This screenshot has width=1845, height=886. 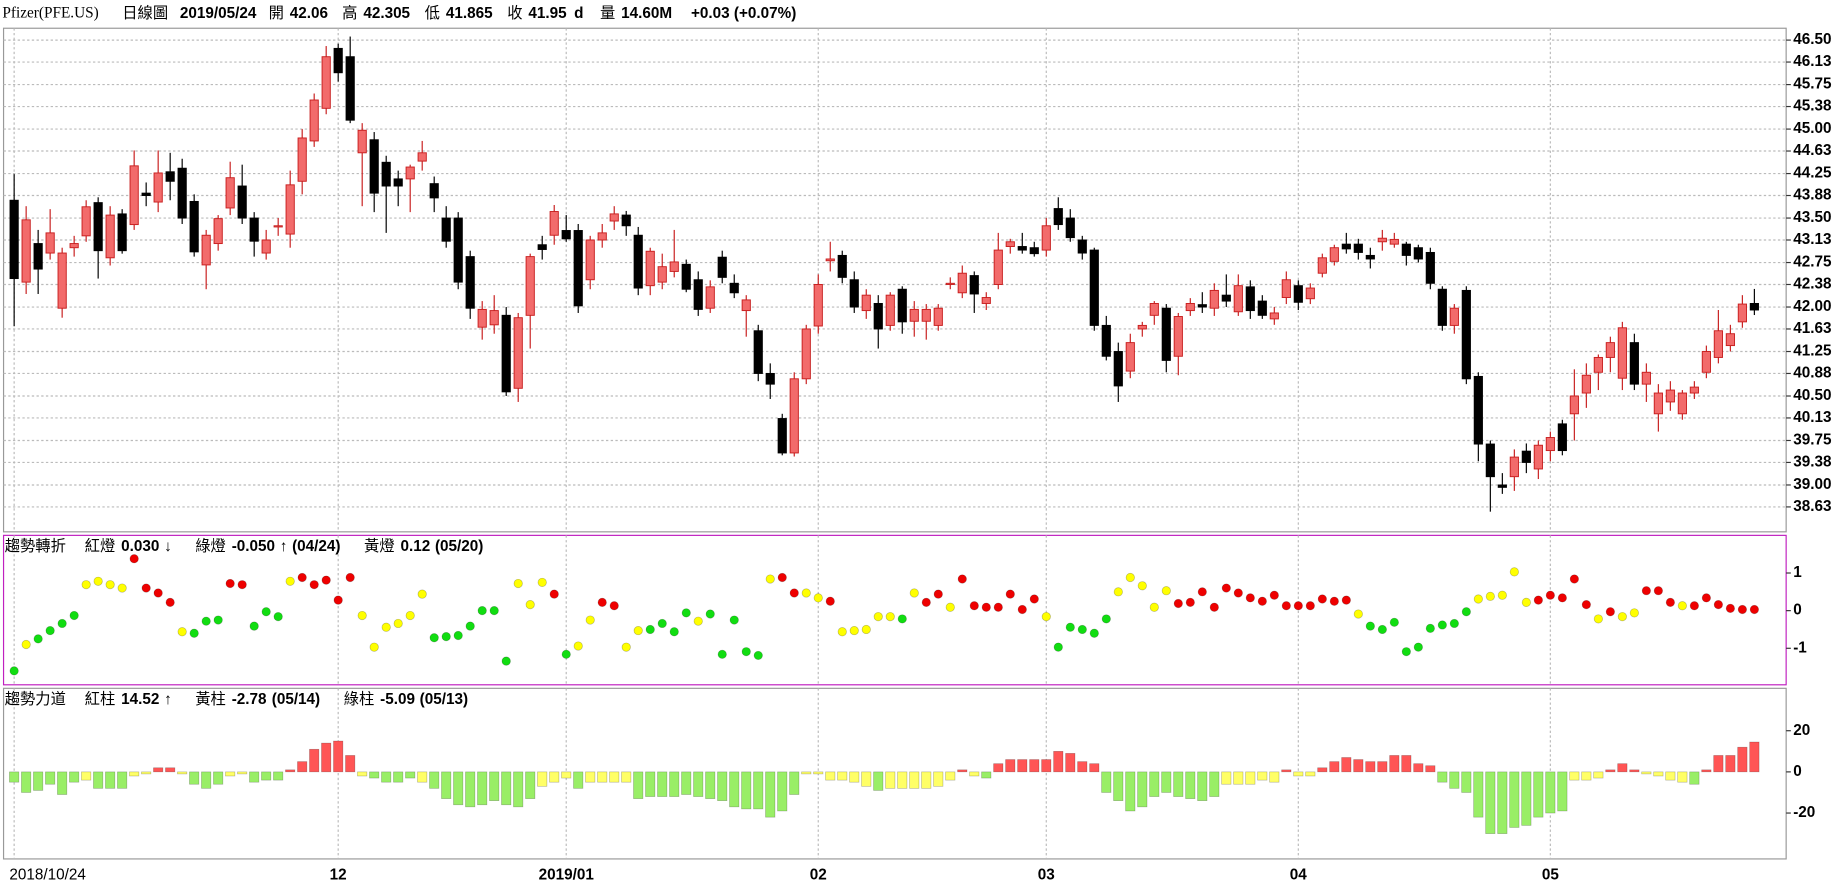 I want to click on y-tick-label: 40.13, so click(x=1812, y=417).